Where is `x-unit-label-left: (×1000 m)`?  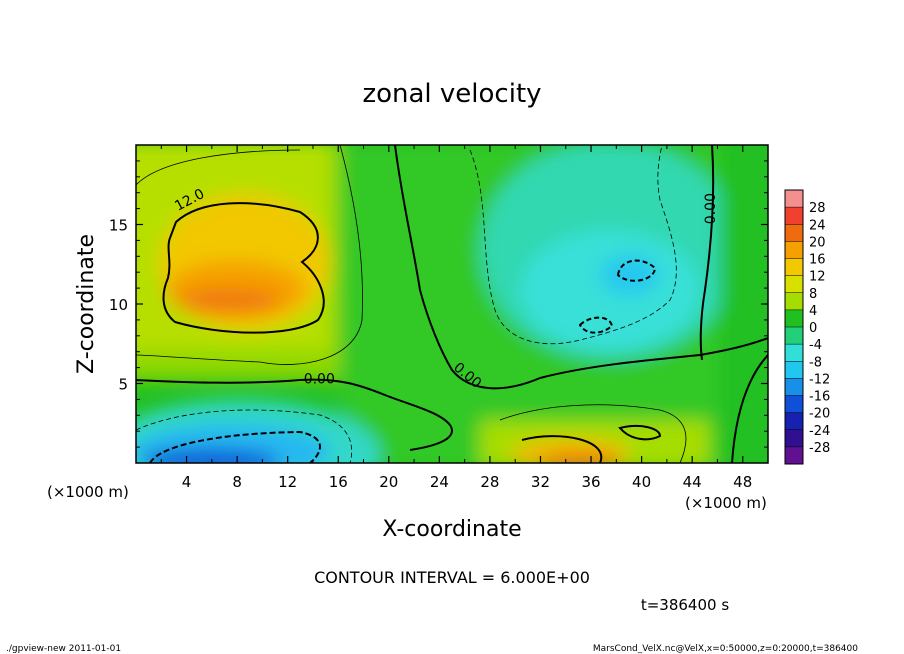 x-unit-label-left: (×1000 m) is located at coordinates (88, 492).